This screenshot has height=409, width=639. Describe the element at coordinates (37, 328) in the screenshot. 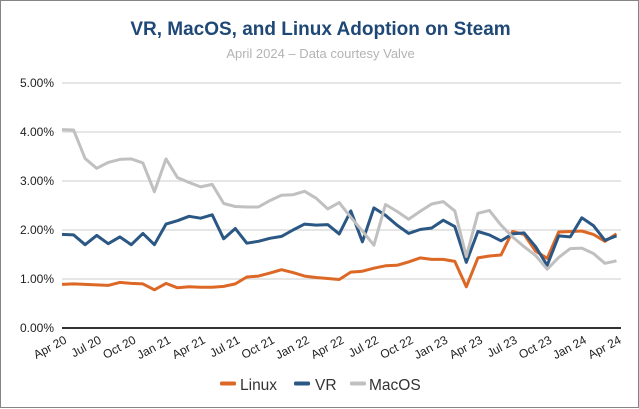

I see `svg-text: 0.00%` at that location.